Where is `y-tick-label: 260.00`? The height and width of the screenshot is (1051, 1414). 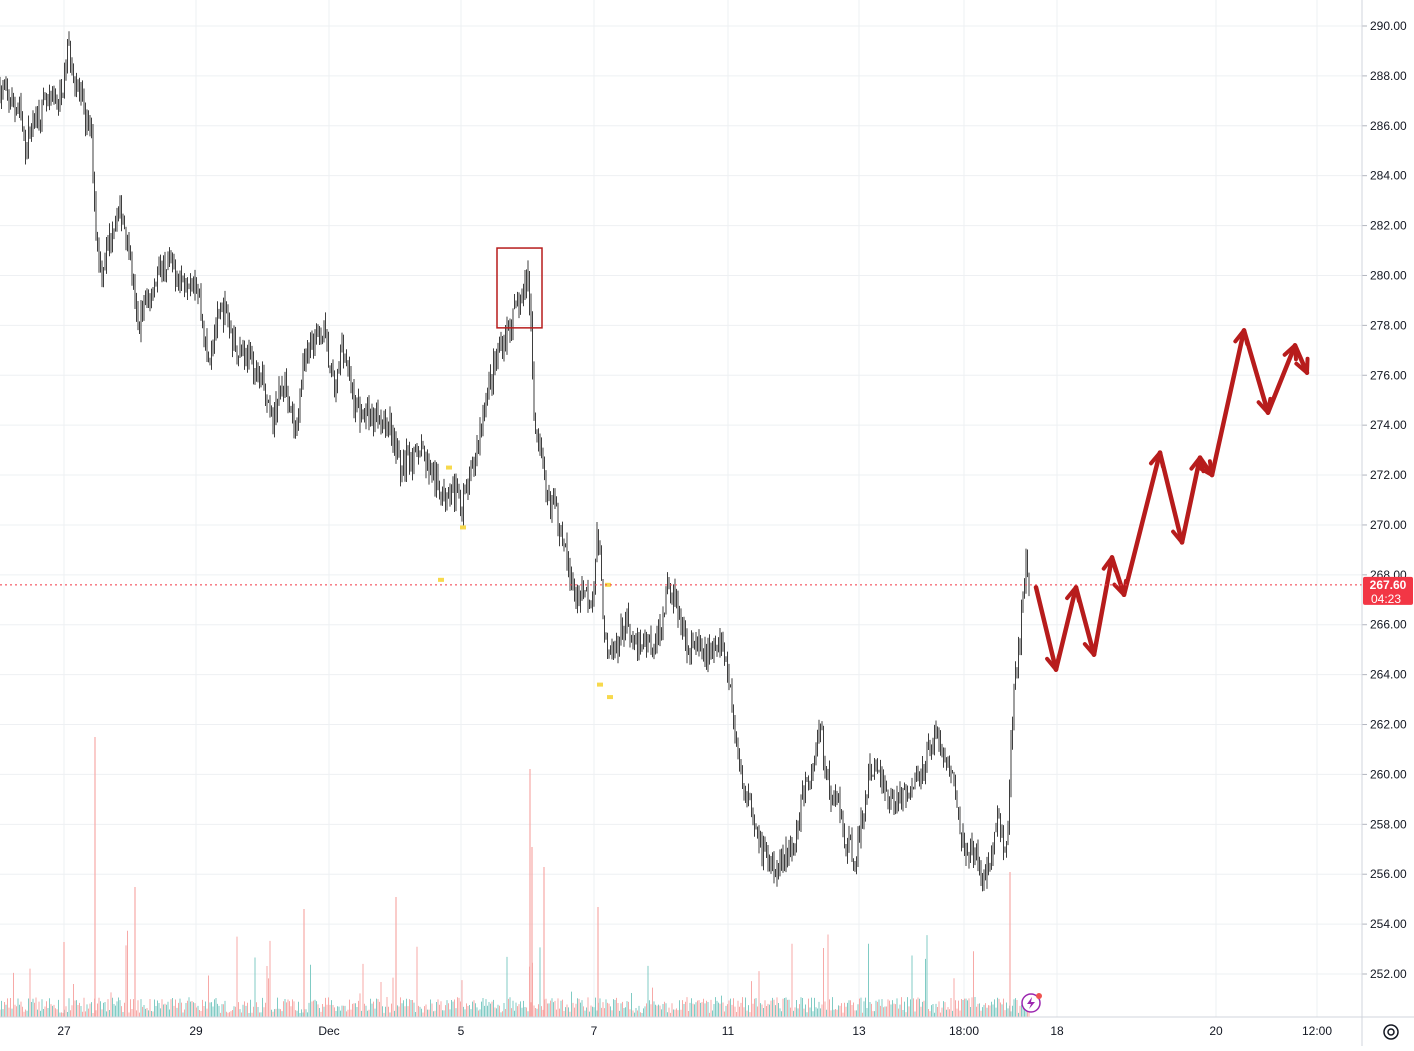
y-tick-label: 260.00 is located at coordinates (1388, 774).